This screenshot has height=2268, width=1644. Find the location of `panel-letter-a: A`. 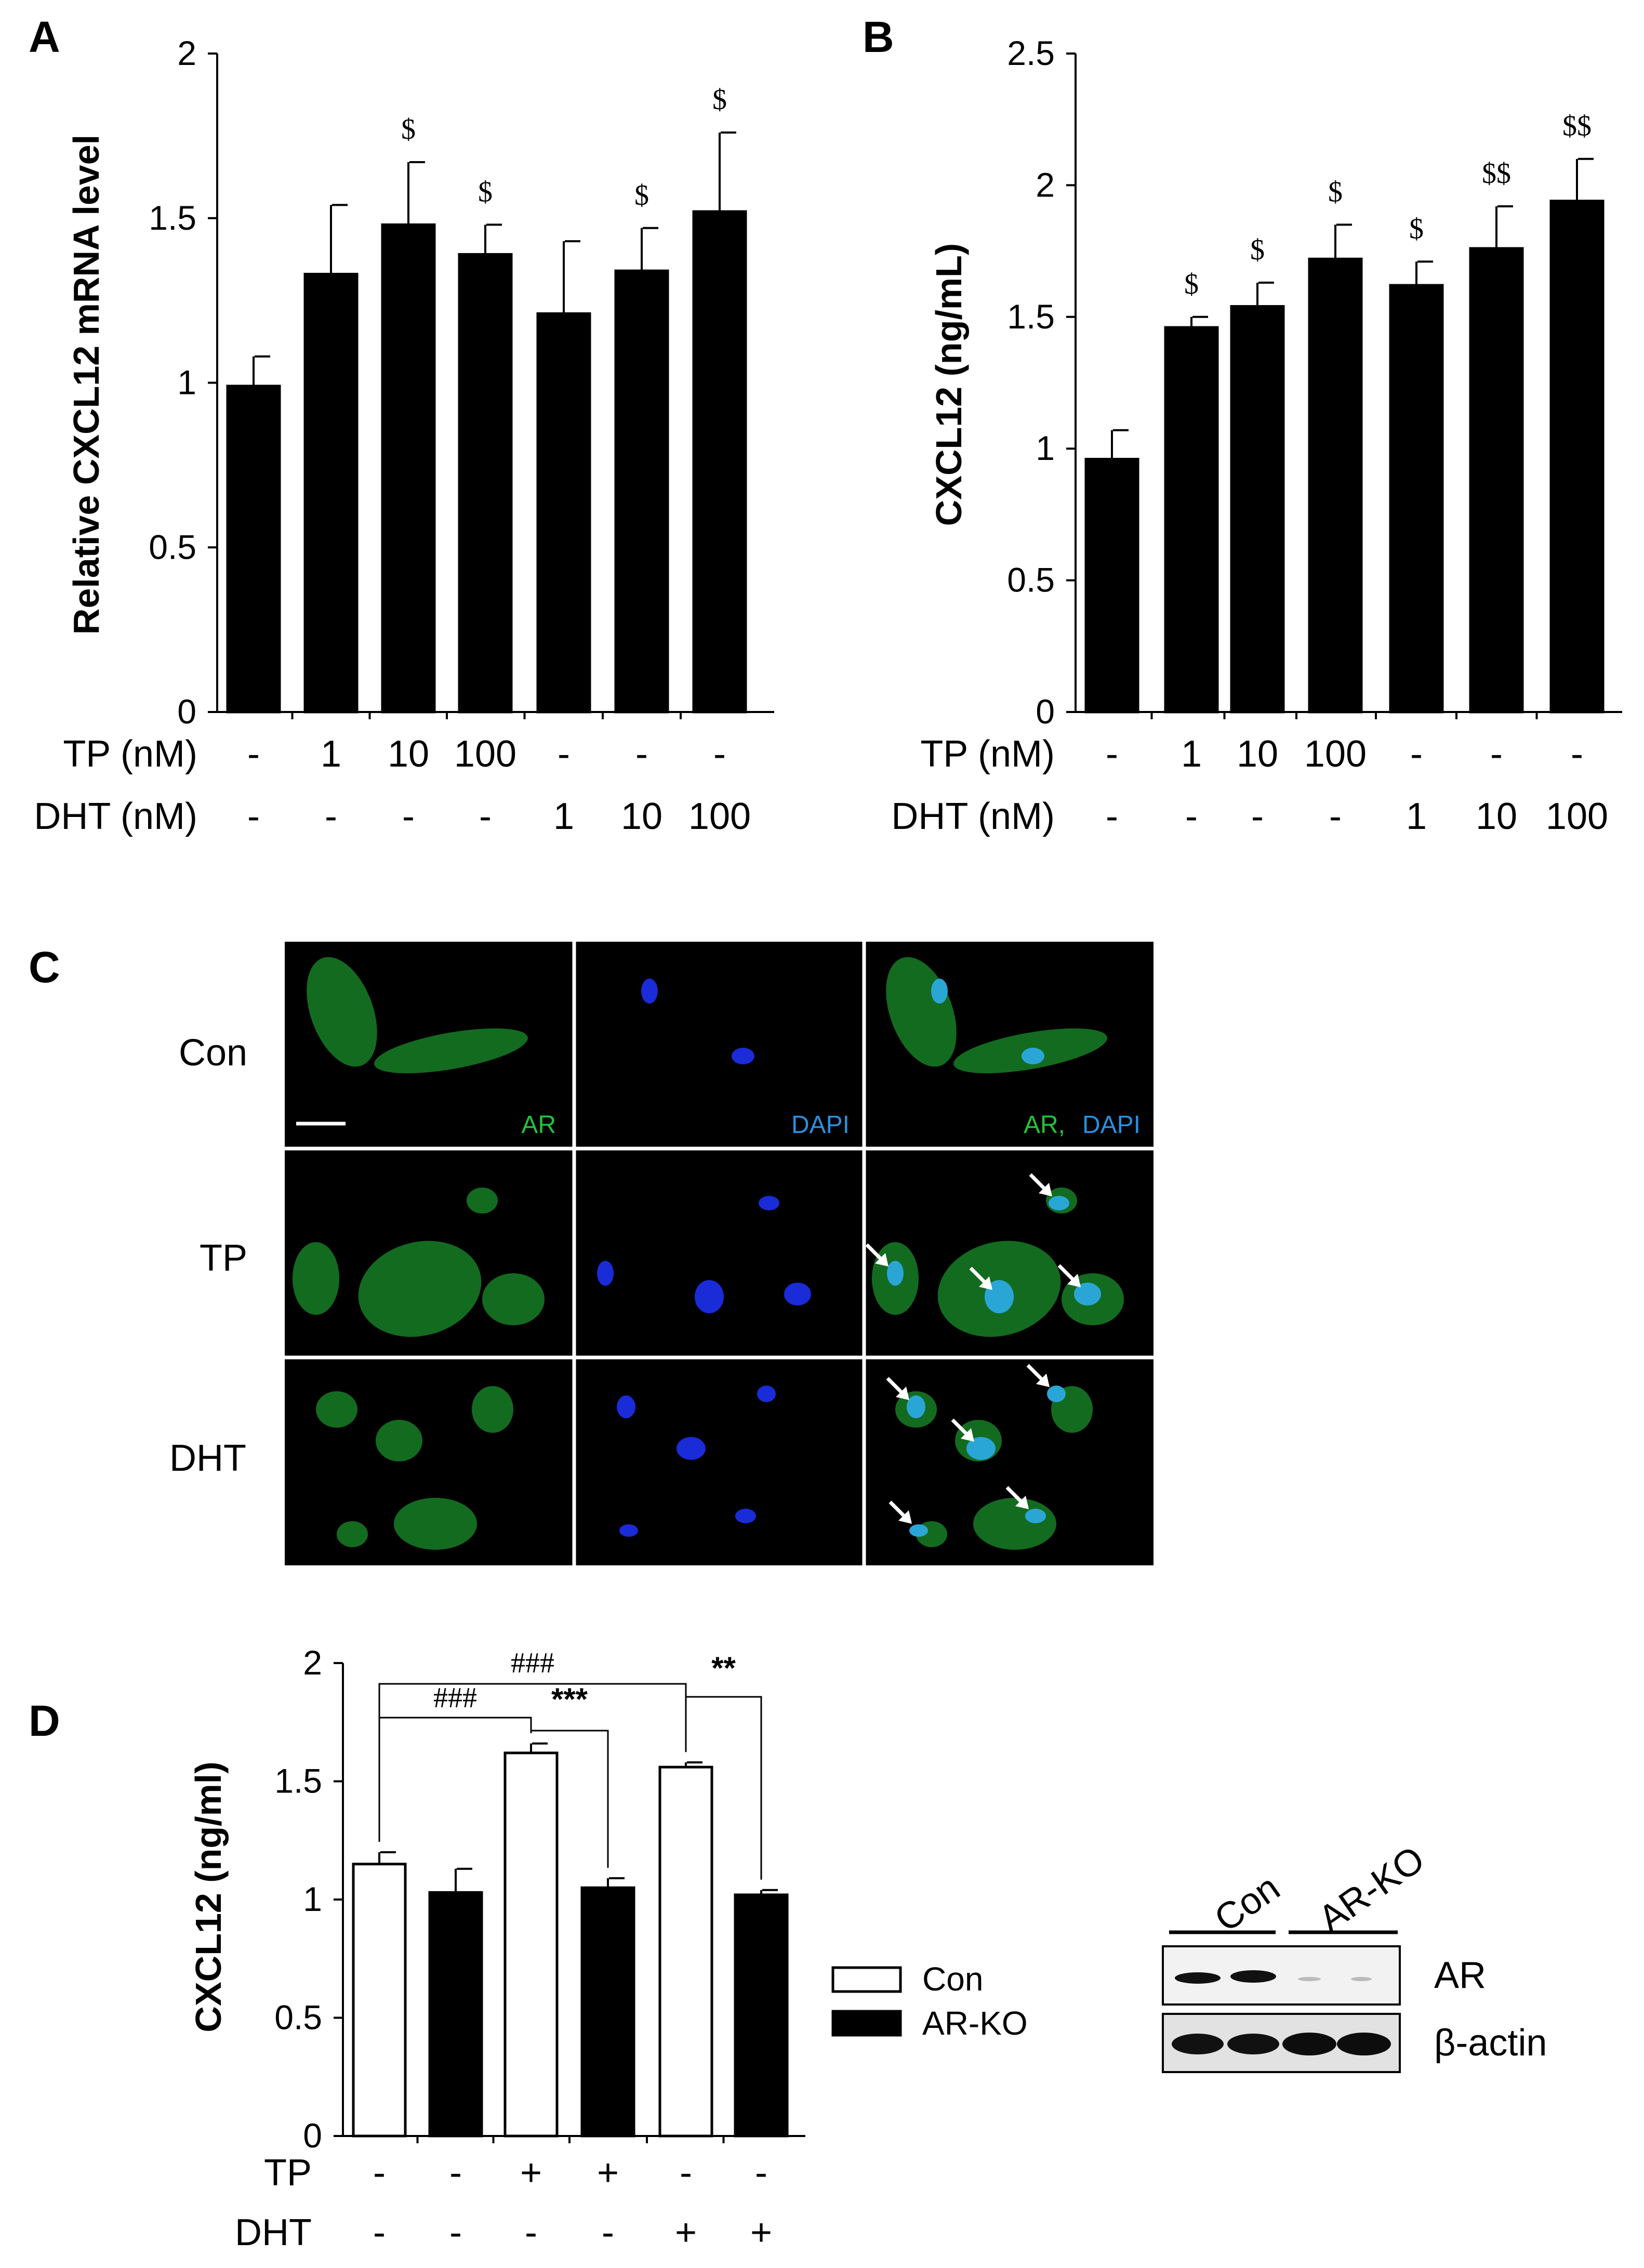

panel-letter-a: A is located at coordinates (45, 36).